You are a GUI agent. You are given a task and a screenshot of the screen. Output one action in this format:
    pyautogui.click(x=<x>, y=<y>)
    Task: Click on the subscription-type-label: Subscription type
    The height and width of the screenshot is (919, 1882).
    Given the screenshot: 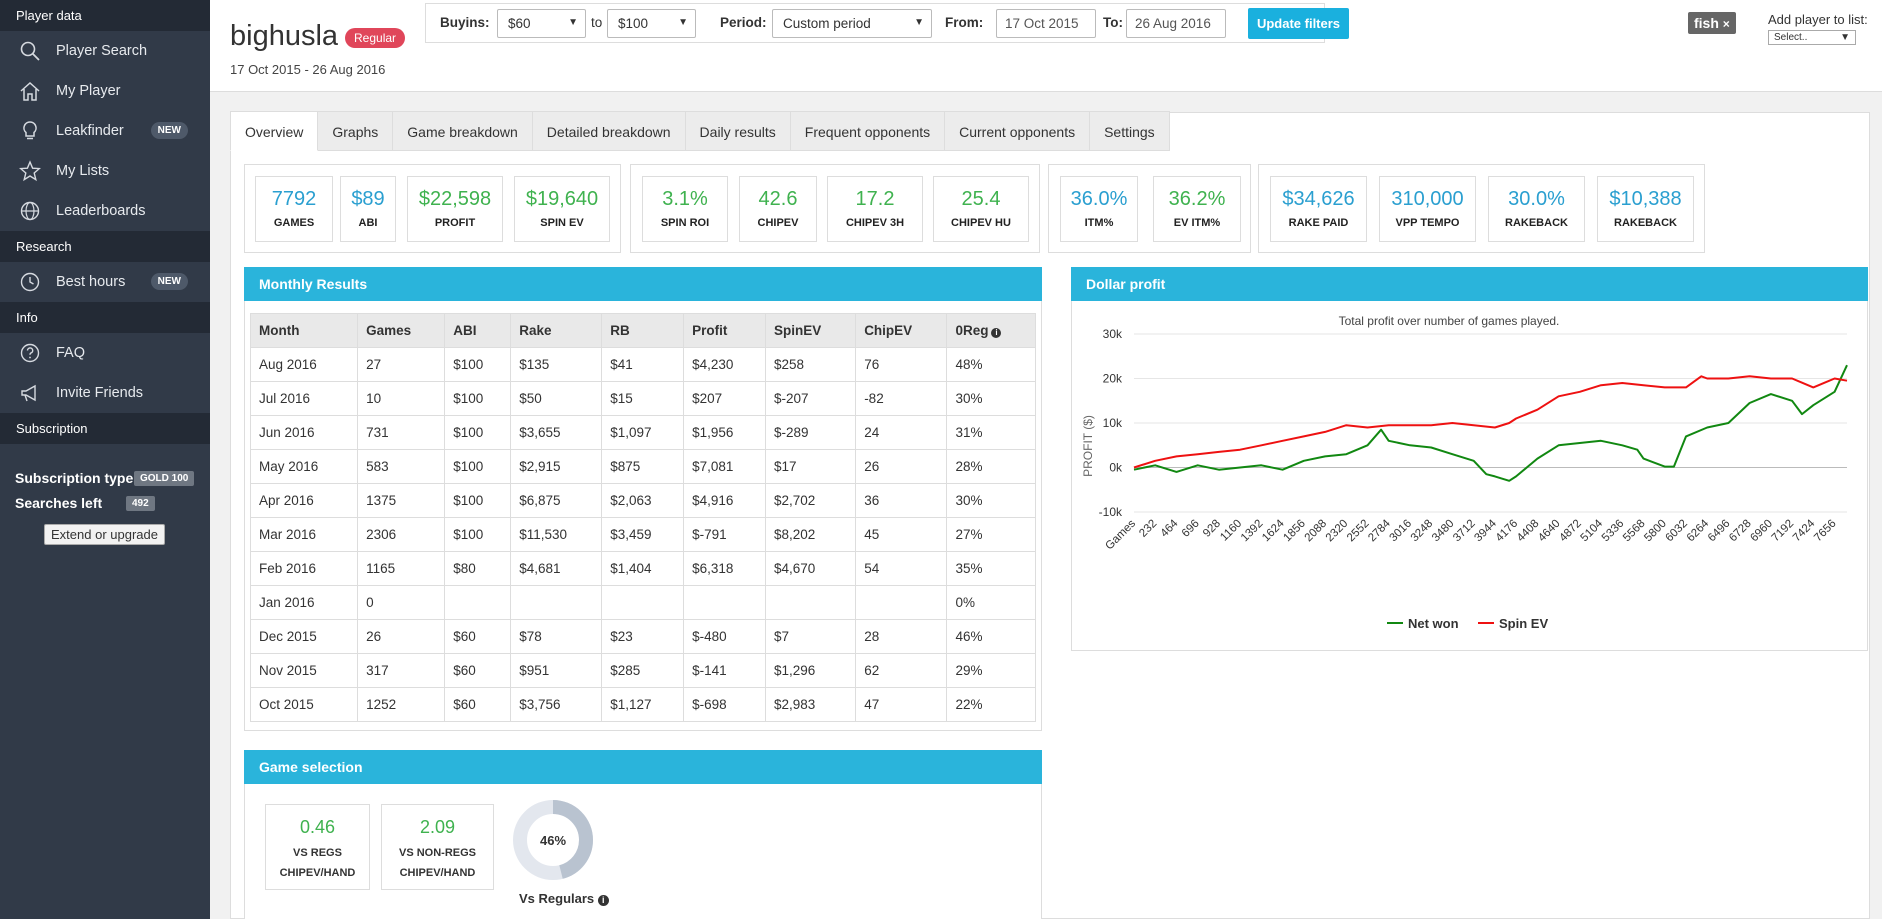 What is the action you would take?
    pyautogui.click(x=74, y=478)
    